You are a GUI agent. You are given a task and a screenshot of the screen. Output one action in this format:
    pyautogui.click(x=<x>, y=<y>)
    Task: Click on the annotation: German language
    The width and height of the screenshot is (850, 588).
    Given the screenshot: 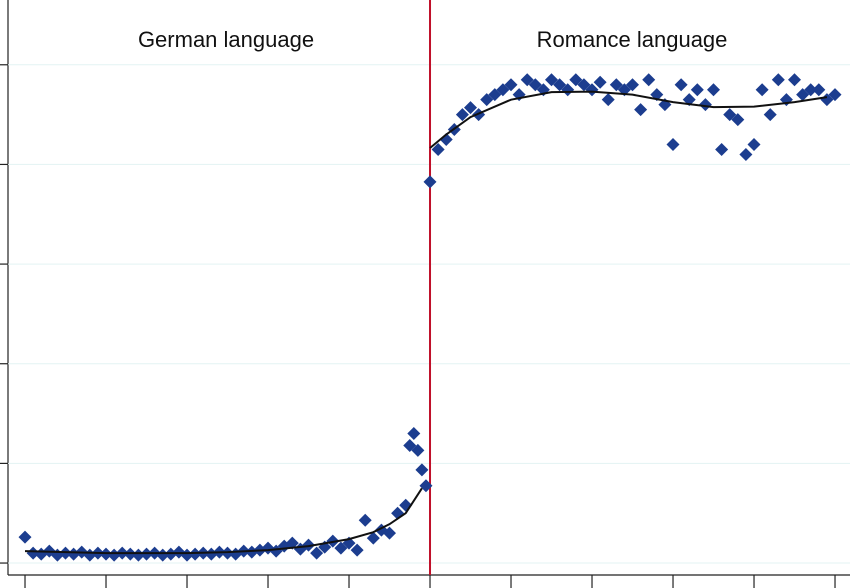 What is the action you would take?
    pyautogui.click(x=226, y=39)
    